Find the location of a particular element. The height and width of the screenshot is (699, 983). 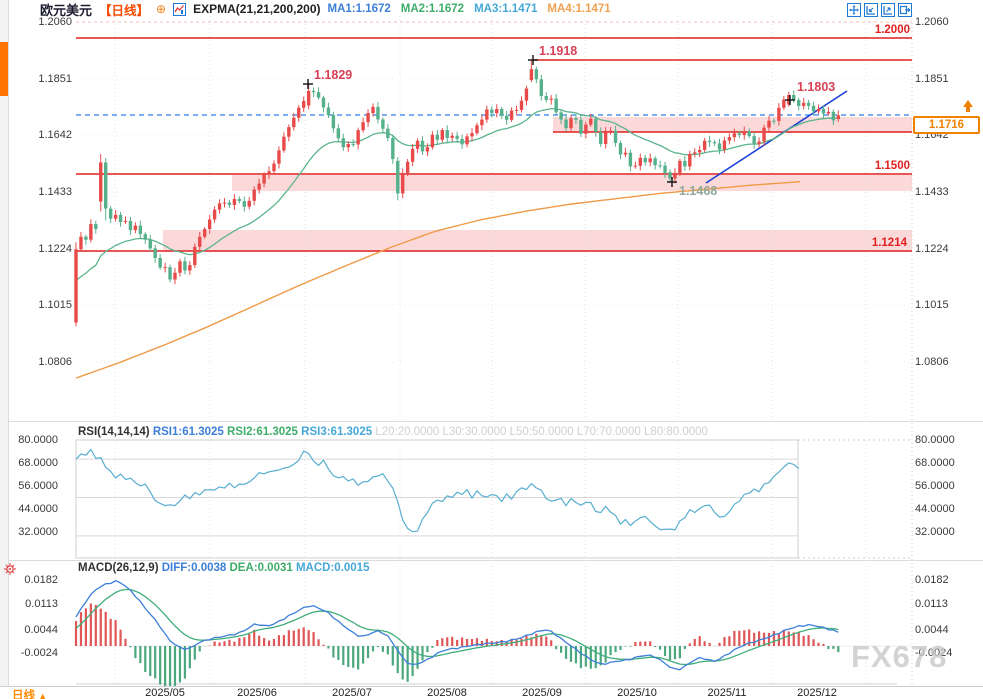

high-annotation-11829: 1.1829 is located at coordinates (333, 75).